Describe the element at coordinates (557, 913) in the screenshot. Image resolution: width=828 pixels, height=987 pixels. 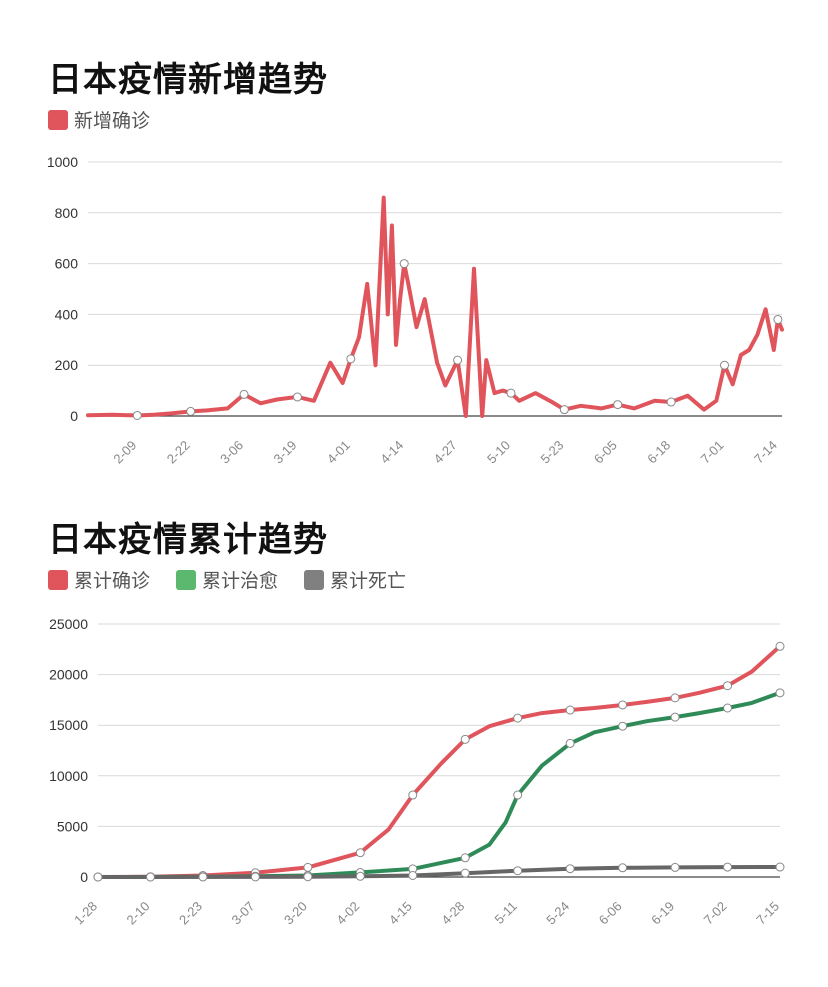
I see `x-tick-label: 5-24` at that location.